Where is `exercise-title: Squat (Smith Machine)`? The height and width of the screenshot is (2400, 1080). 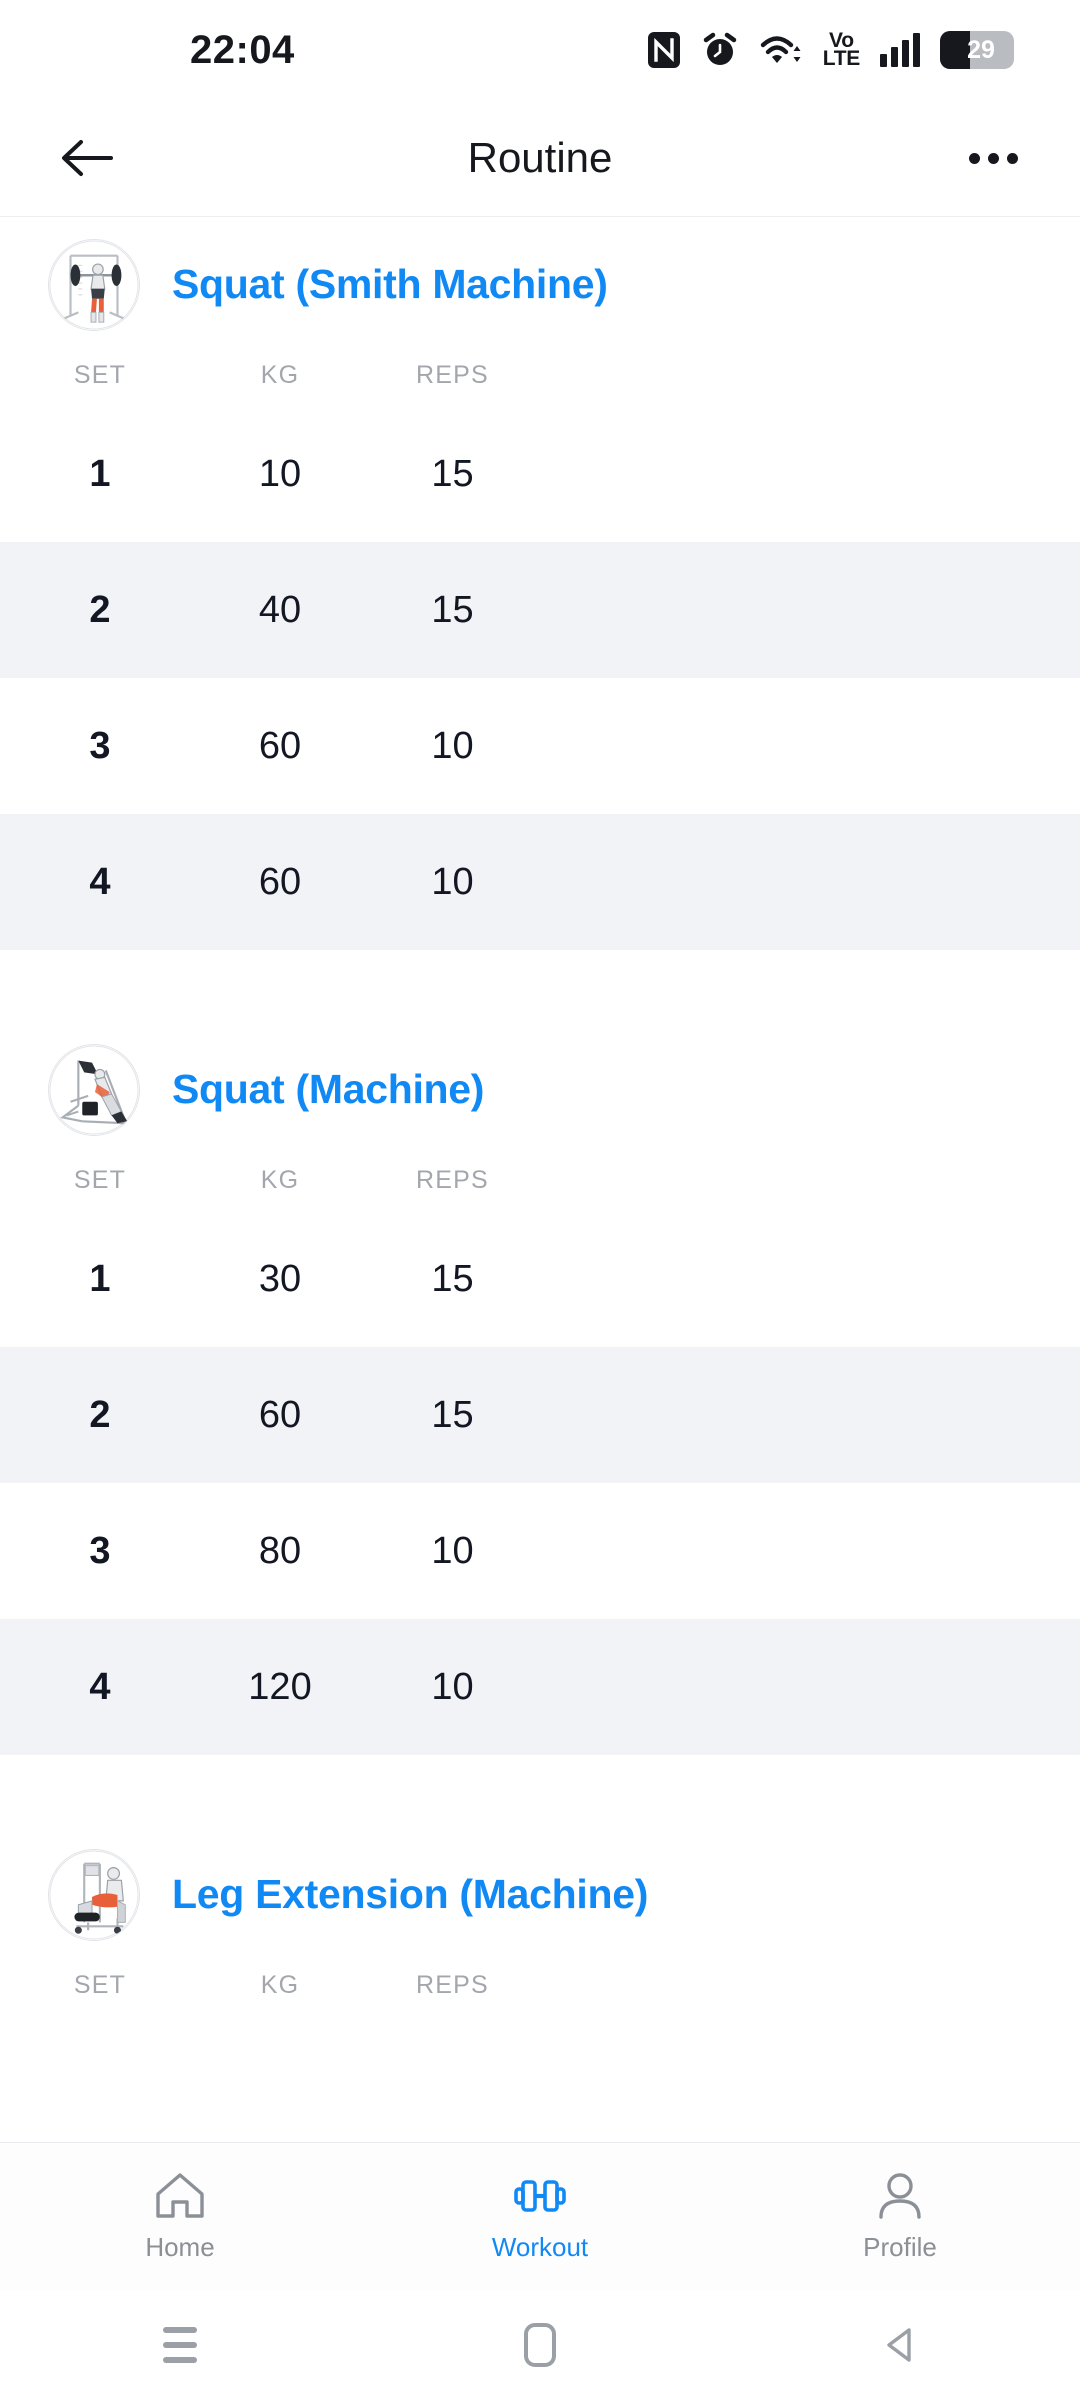 exercise-title: Squat (Smith Machine) is located at coordinates (390, 284).